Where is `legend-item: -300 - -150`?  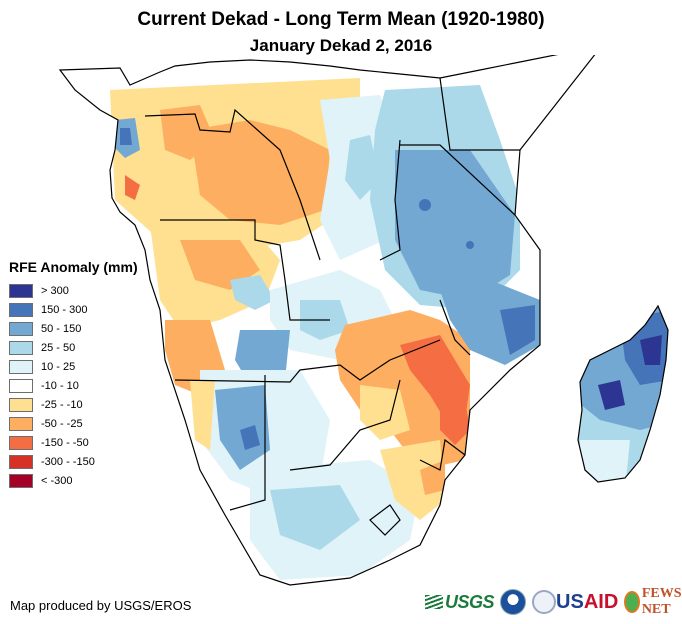
legend-item: -300 - -150 is located at coordinates (73, 461).